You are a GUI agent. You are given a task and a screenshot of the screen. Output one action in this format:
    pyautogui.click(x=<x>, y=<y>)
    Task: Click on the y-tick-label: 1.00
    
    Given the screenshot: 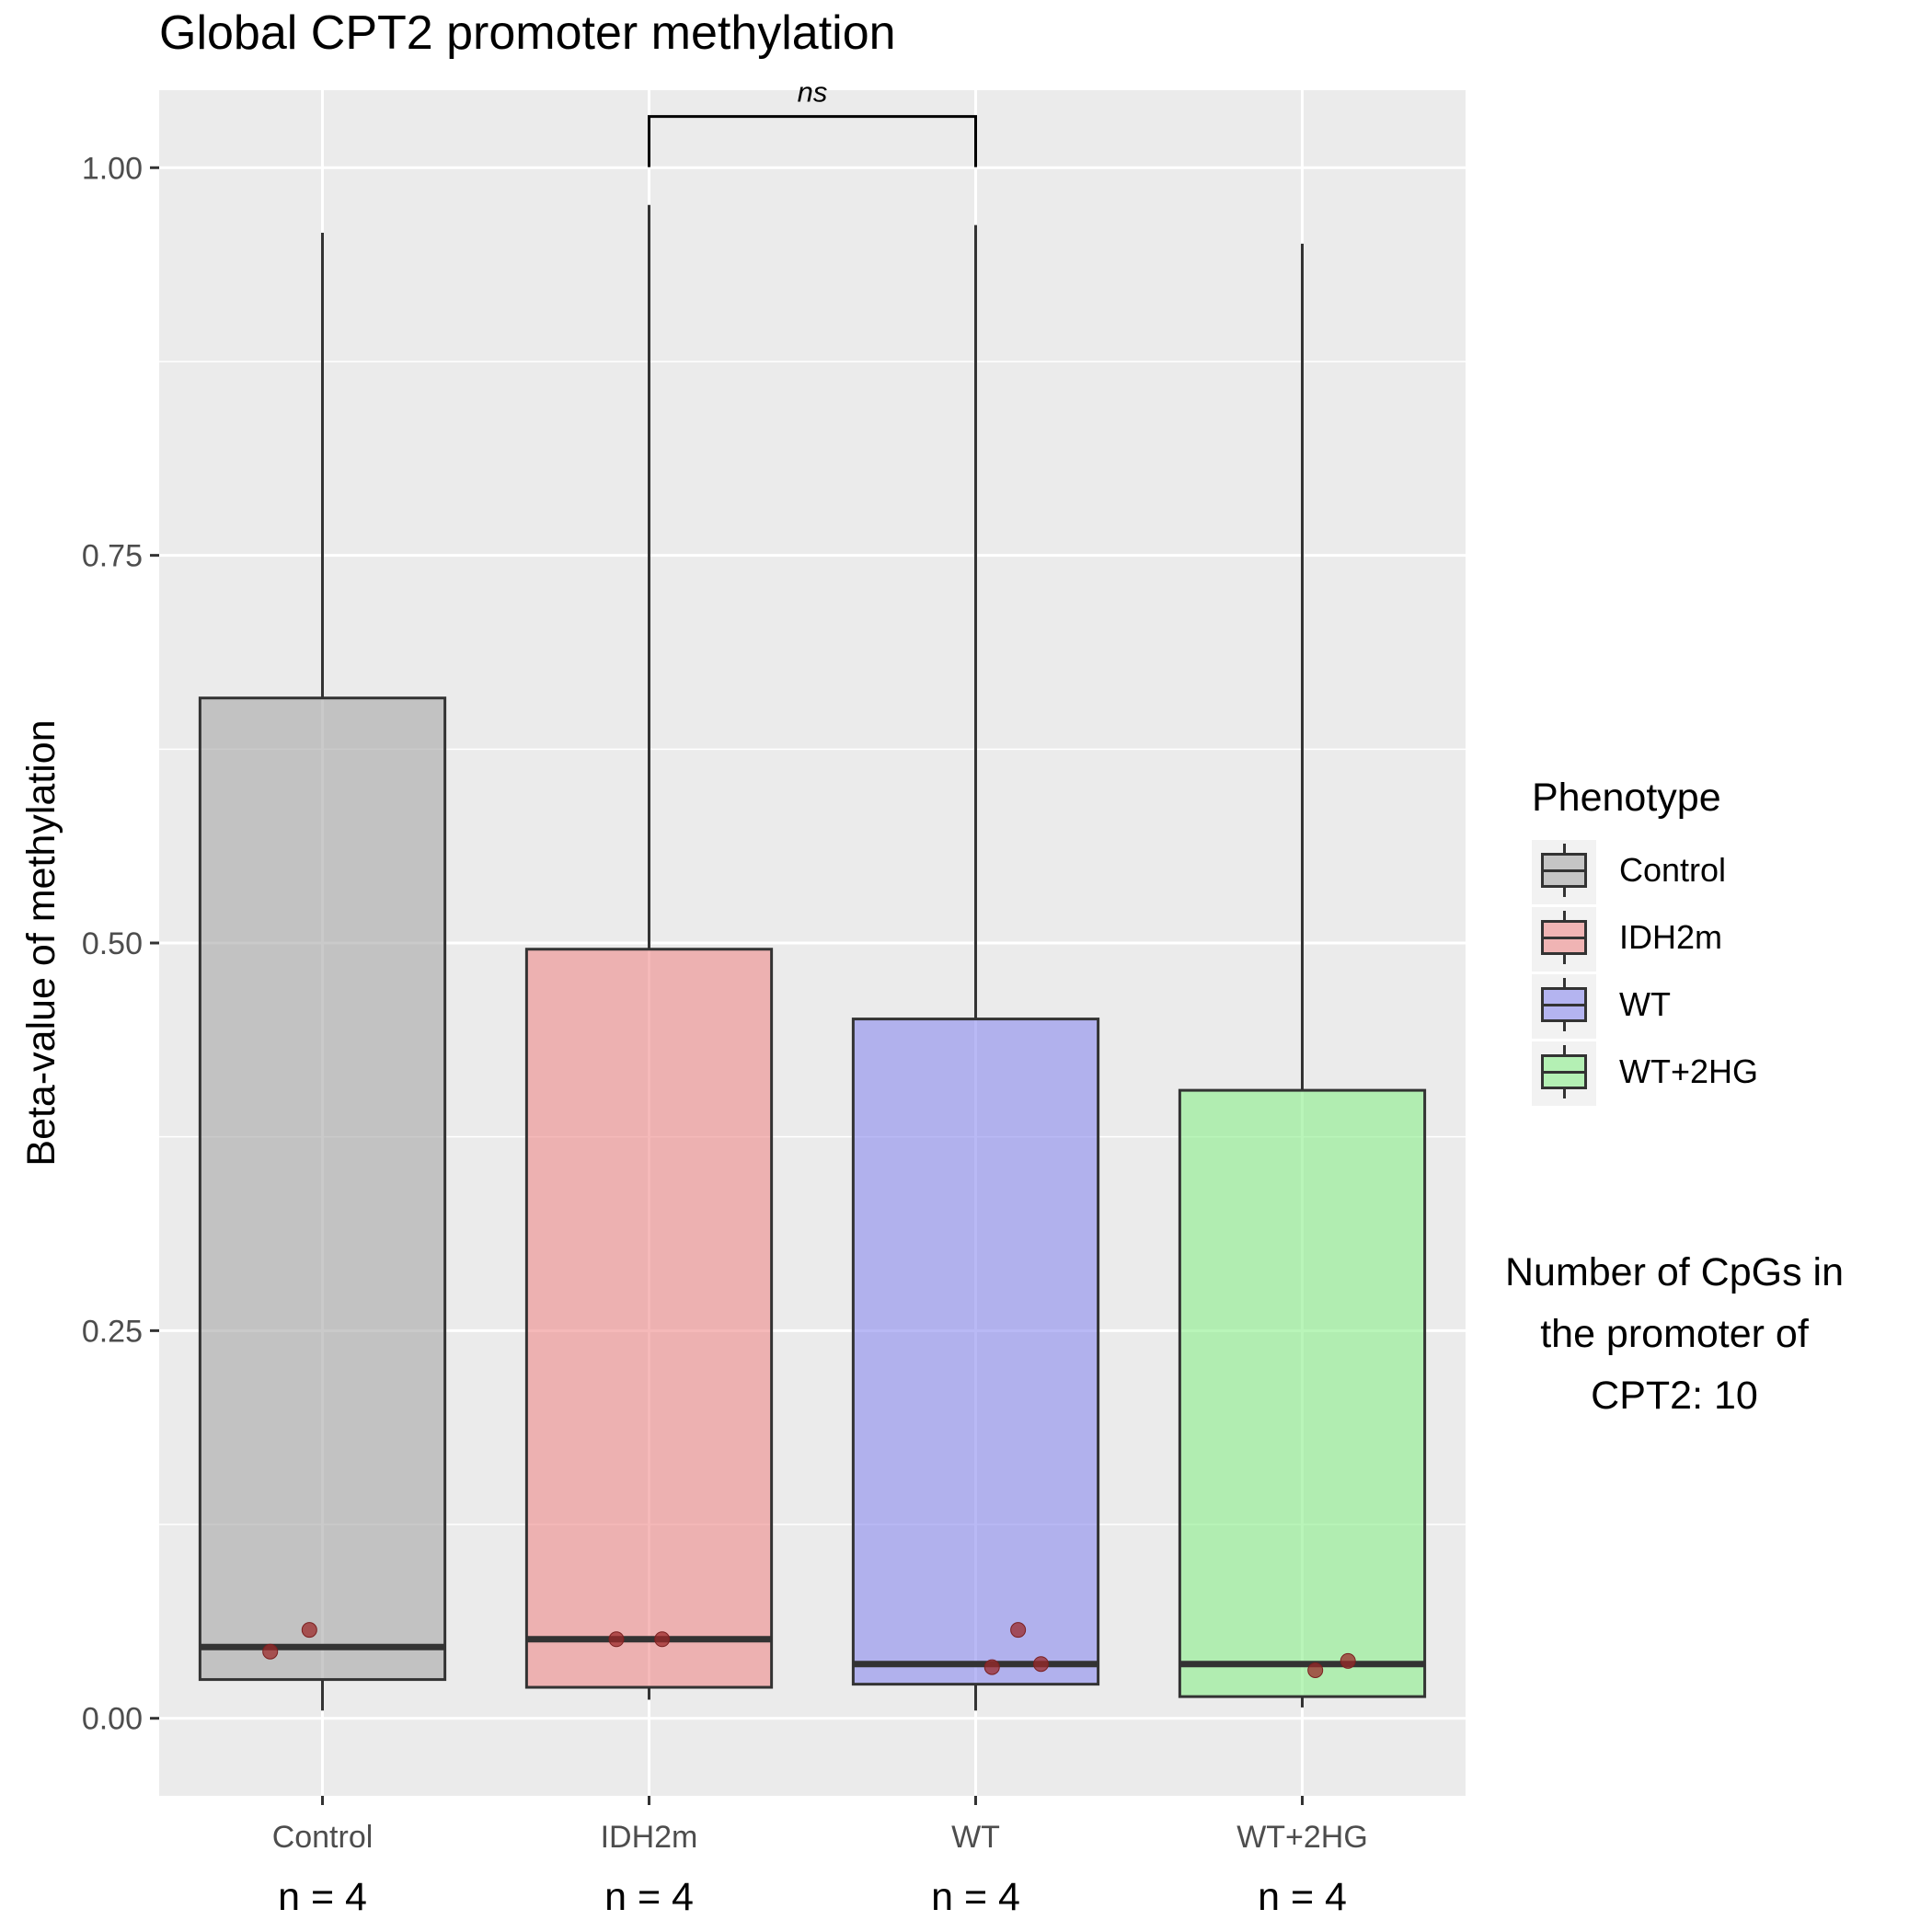 What is the action you would take?
    pyautogui.click(x=112, y=168)
    